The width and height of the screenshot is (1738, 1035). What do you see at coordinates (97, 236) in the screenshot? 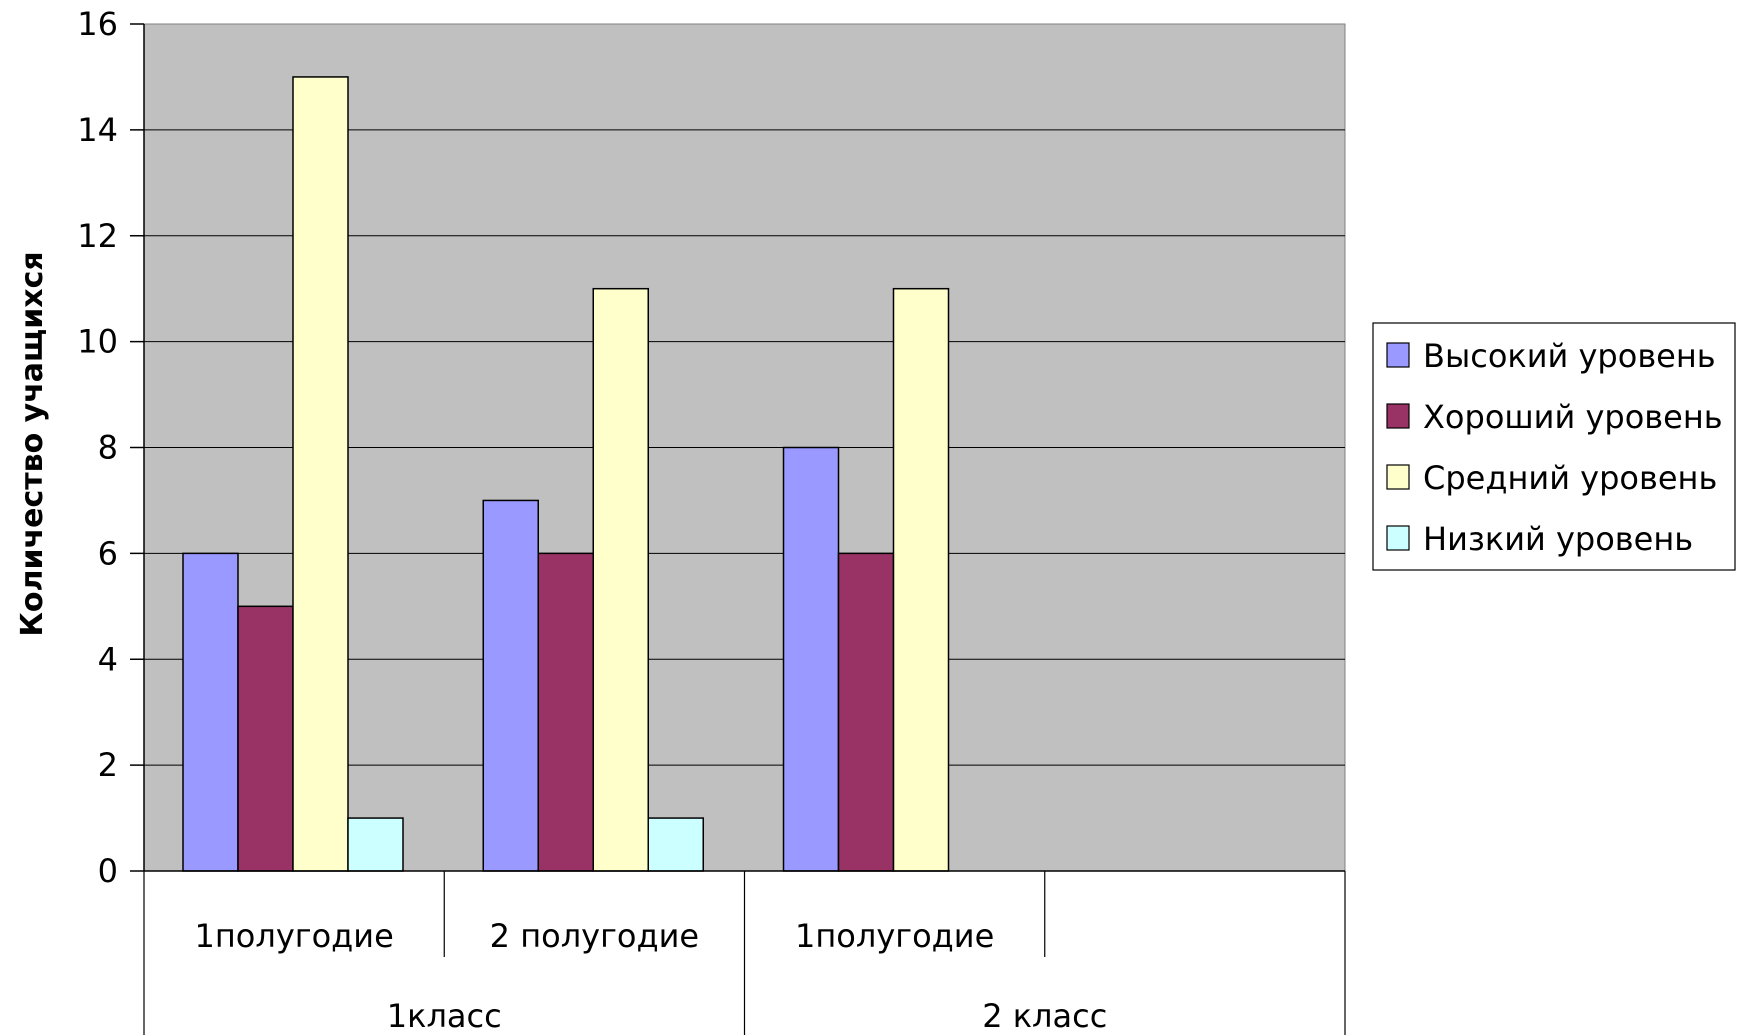
I see `y-tick-label: 12` at bounding box center [97, 236].